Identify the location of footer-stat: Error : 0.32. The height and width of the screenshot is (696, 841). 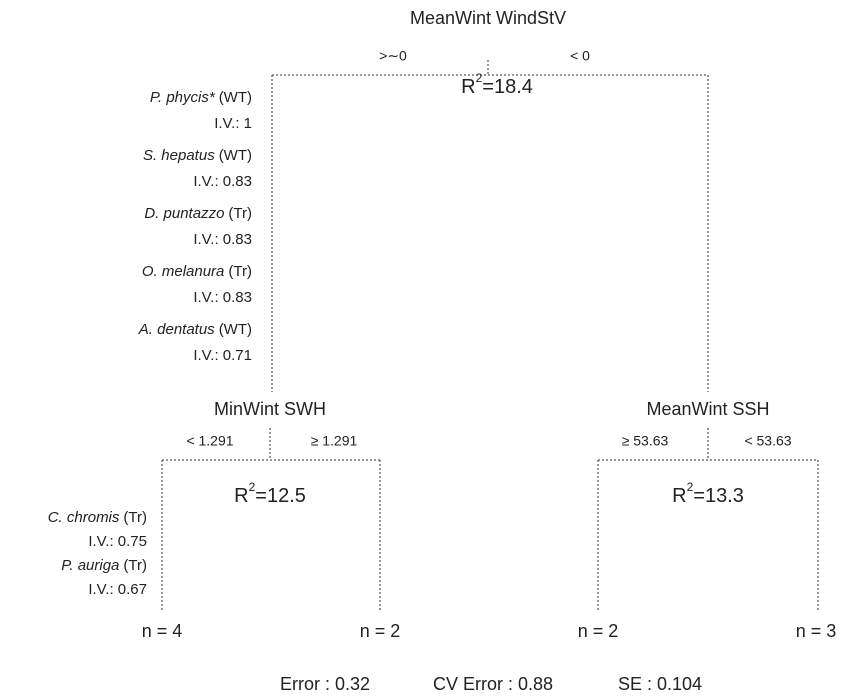
(325, 684).